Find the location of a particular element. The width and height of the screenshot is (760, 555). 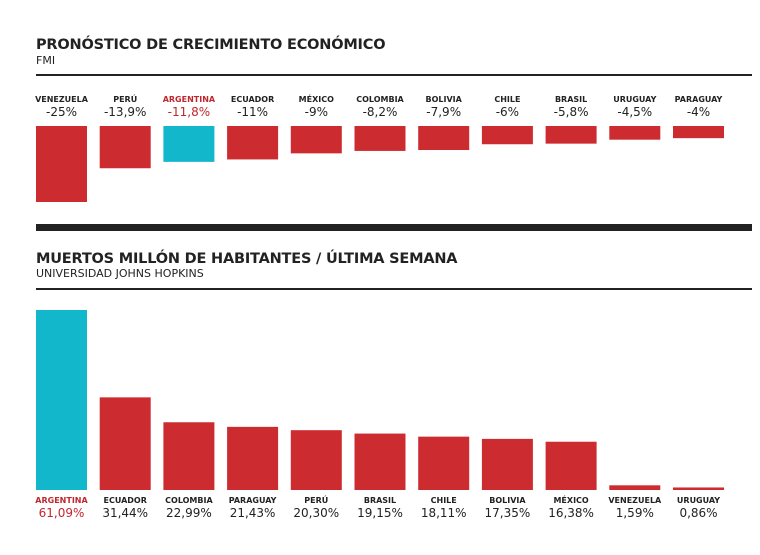

value-label-argentina: -11,8% is located at coordinates (189, 112).